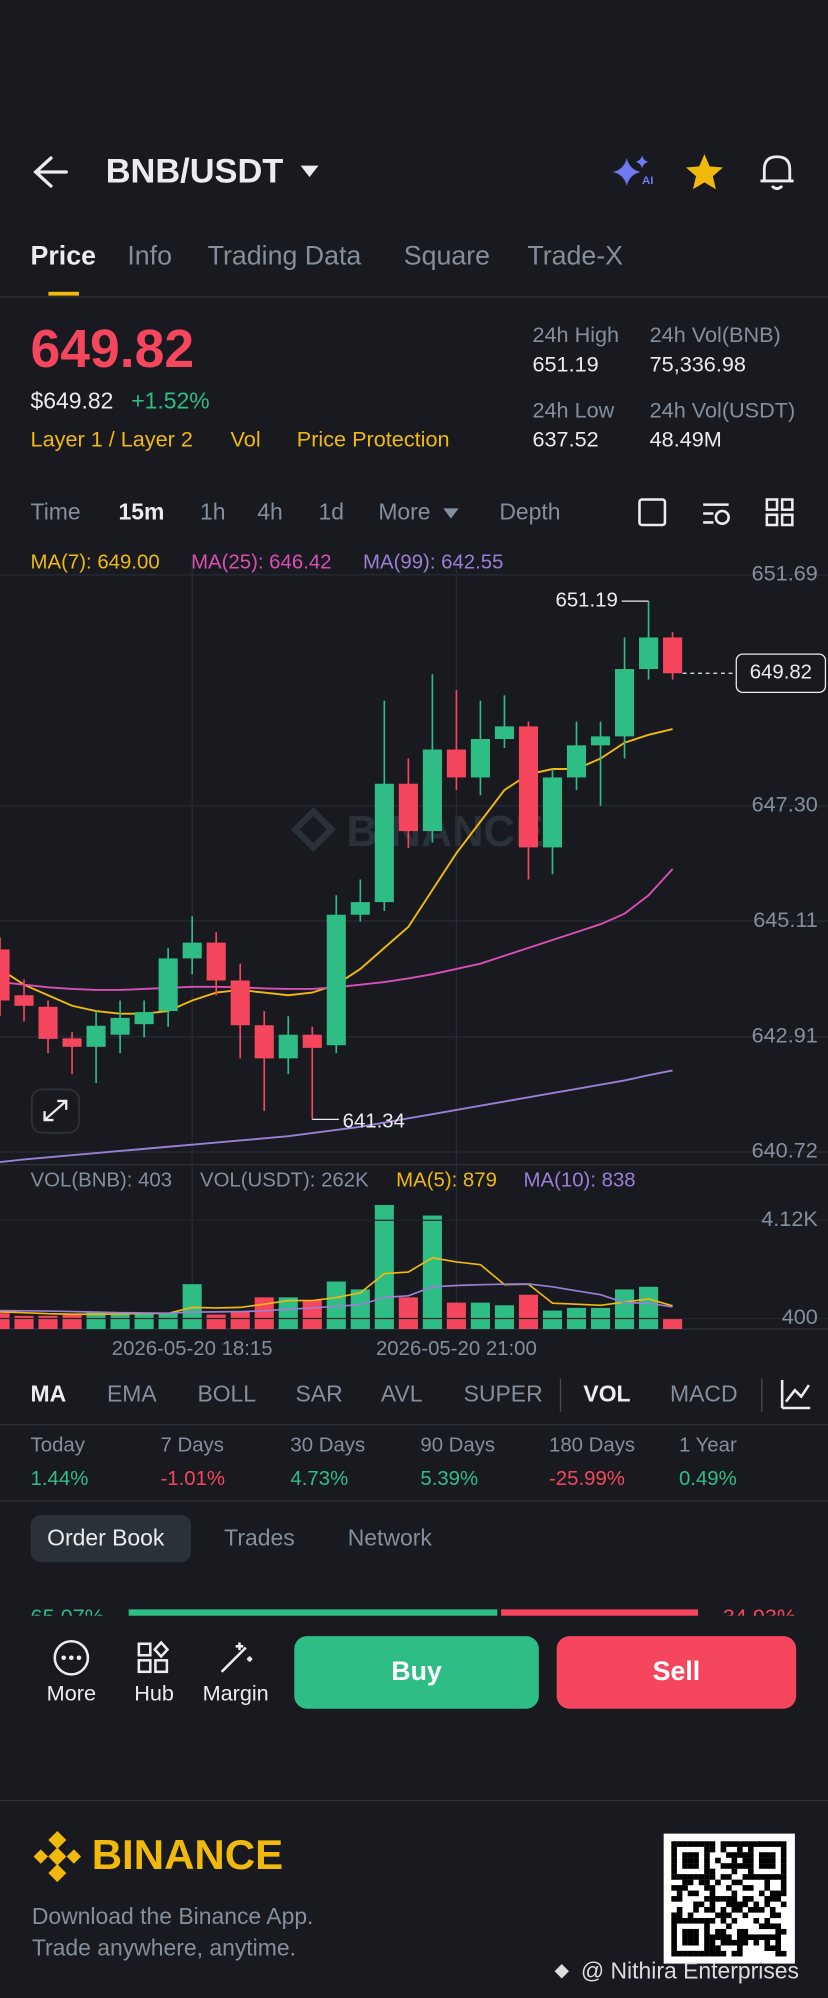  I want to click on bell-button, so click(777, 172).